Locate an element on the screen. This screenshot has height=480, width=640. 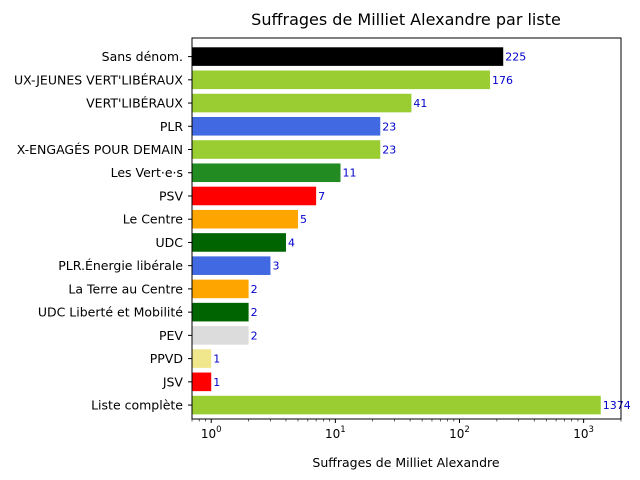
category-label-14: JSV is located at coordinates (173, 381).